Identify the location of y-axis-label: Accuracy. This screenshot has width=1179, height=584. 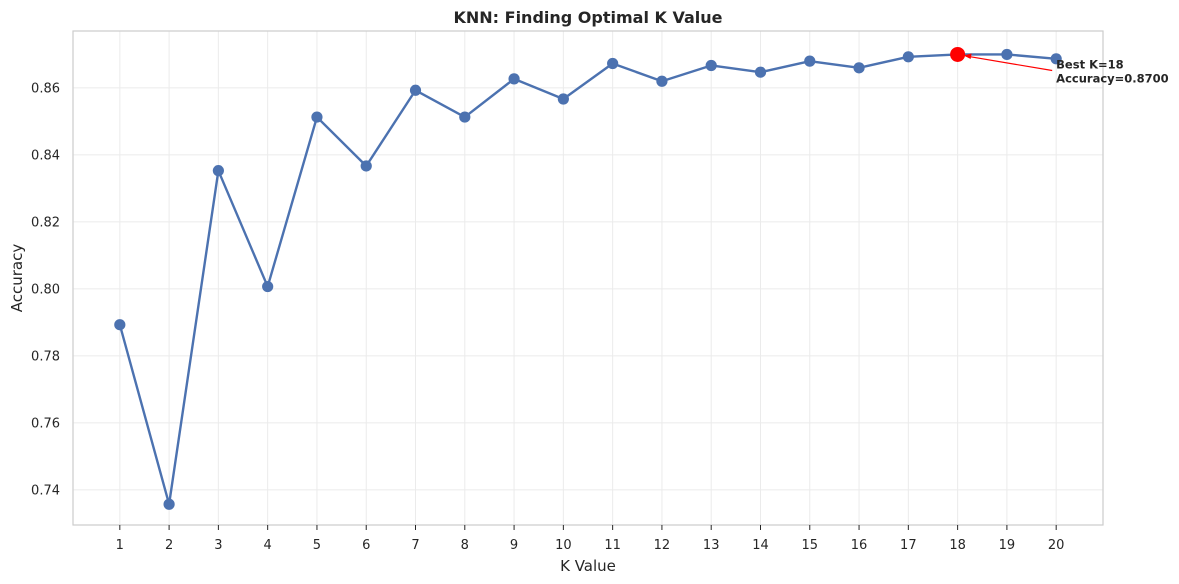
(17, 278).